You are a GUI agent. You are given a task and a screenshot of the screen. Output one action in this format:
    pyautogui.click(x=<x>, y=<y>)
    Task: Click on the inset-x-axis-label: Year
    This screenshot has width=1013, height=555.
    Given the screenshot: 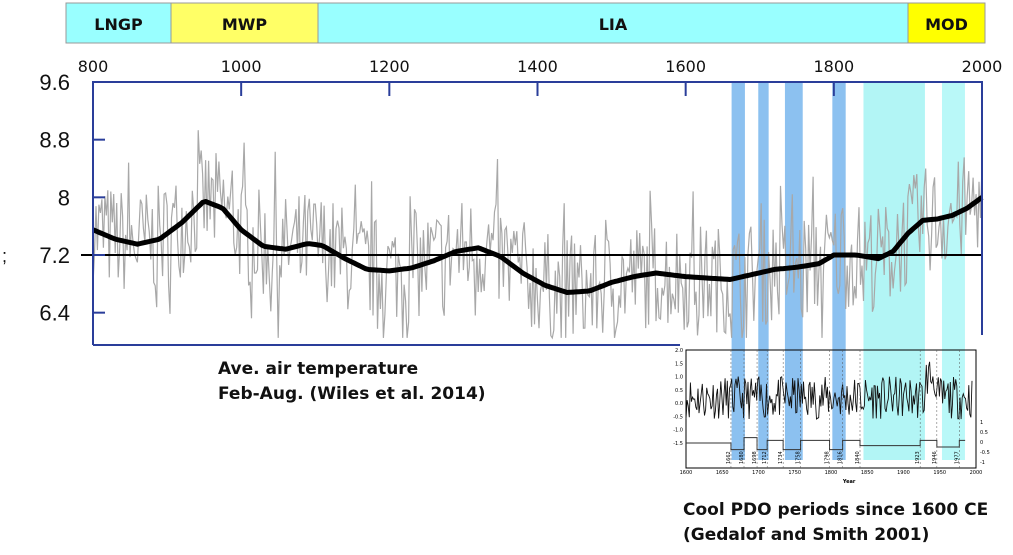 What is the action you would take?
    pyautogui.click(x=849, y=482)
    